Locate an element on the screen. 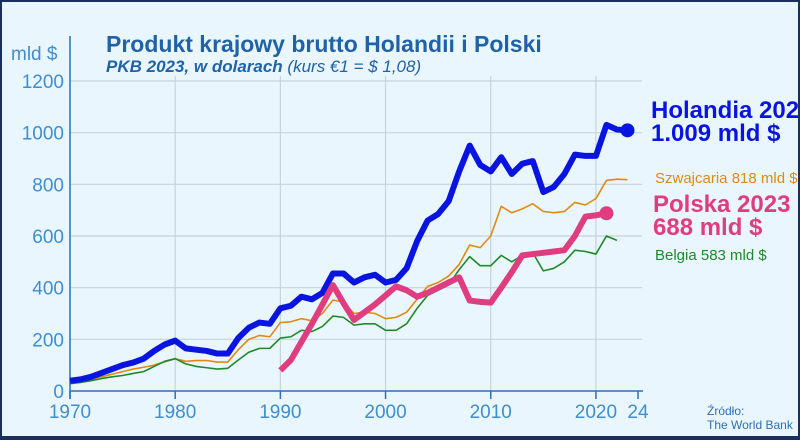  label-holandia-title: Holandia 2023 is located at coordinates (725, 110).